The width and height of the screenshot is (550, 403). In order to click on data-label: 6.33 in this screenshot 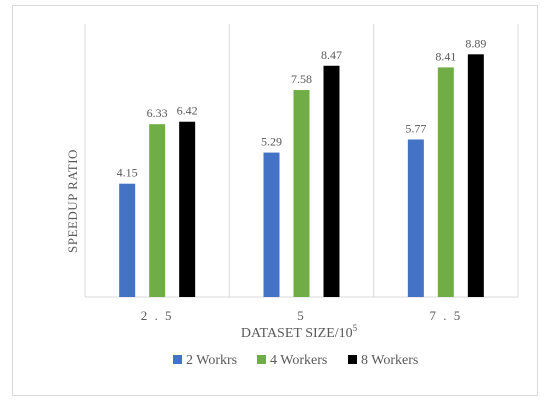, I will do `click(157, 113)`.